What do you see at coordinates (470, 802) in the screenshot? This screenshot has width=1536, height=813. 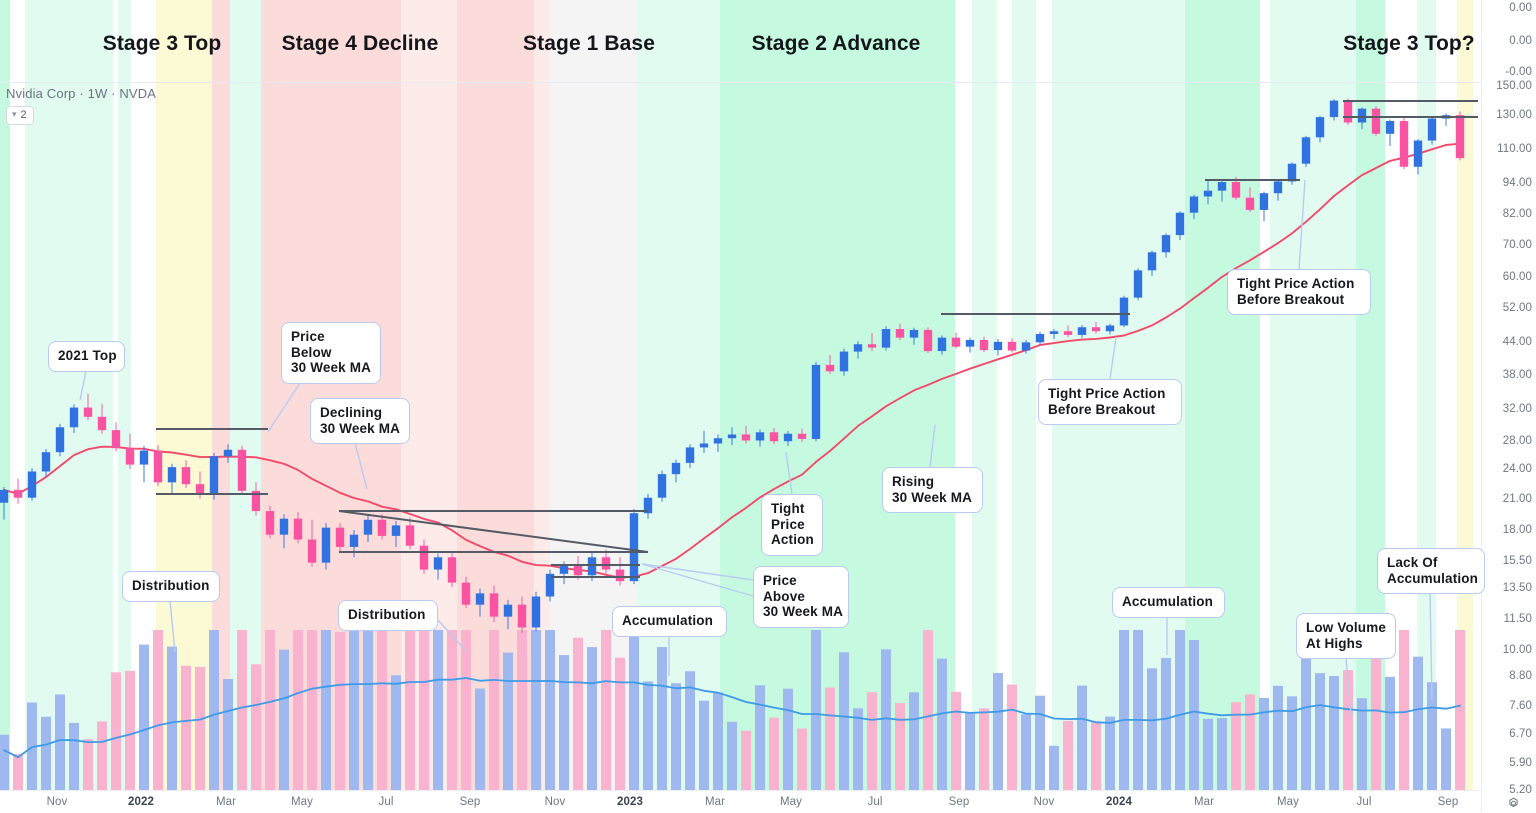 I see `time-axis-tick: Sep` at bounding box center [470, 802].